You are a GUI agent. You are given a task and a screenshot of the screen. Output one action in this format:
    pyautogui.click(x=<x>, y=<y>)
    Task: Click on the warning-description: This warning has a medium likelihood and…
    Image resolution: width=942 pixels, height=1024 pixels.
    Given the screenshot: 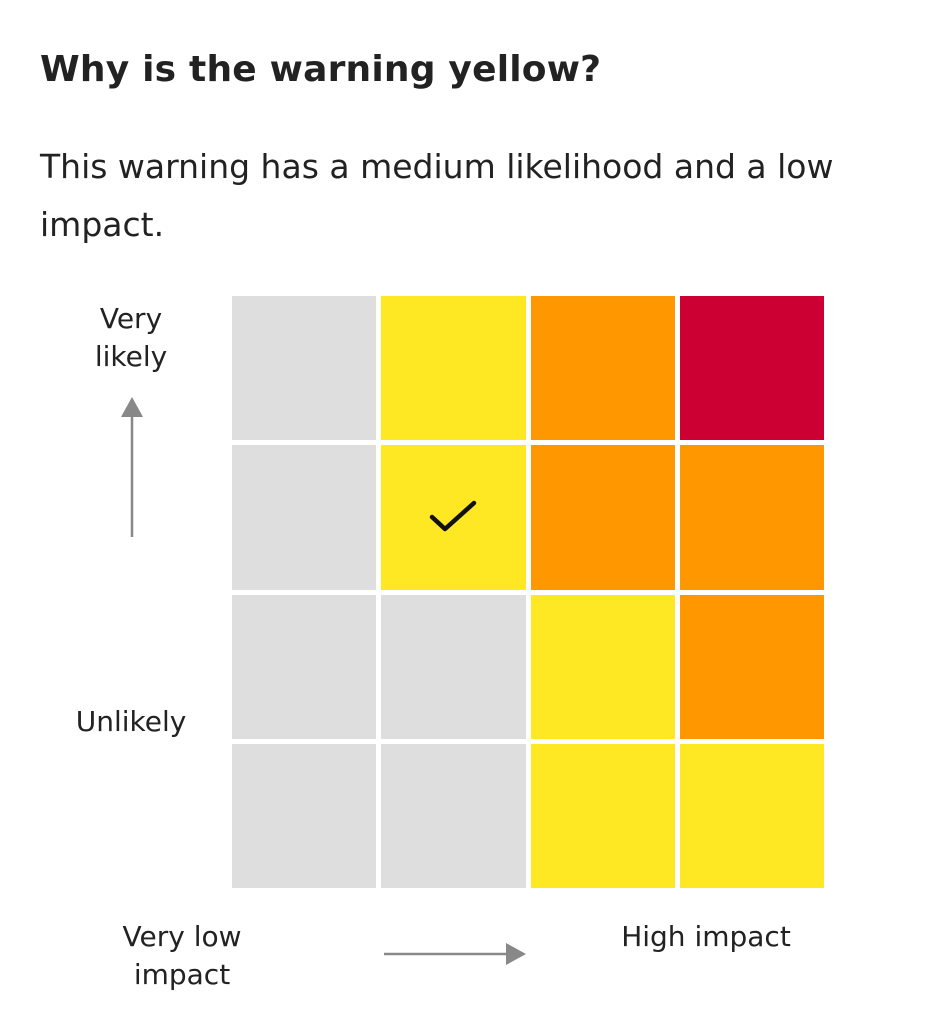 What is the action you would take?
    pyautogui.click(x=437, y=195)
    